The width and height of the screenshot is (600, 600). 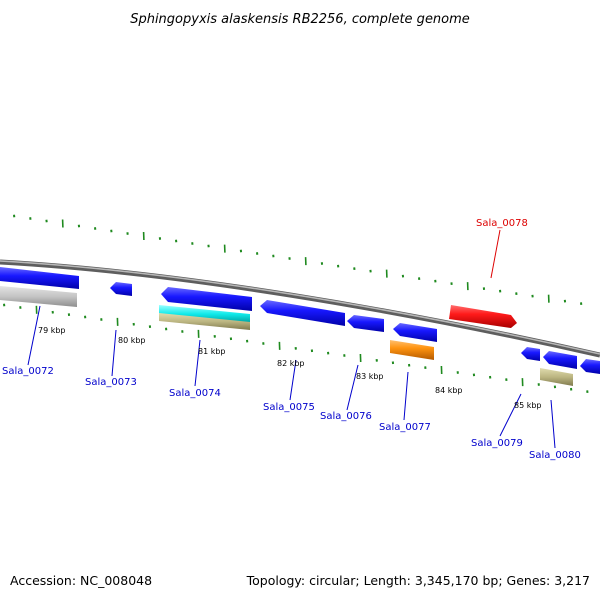 I want to click on kbp-label: 84 kbp, so click(x=449, y=390).